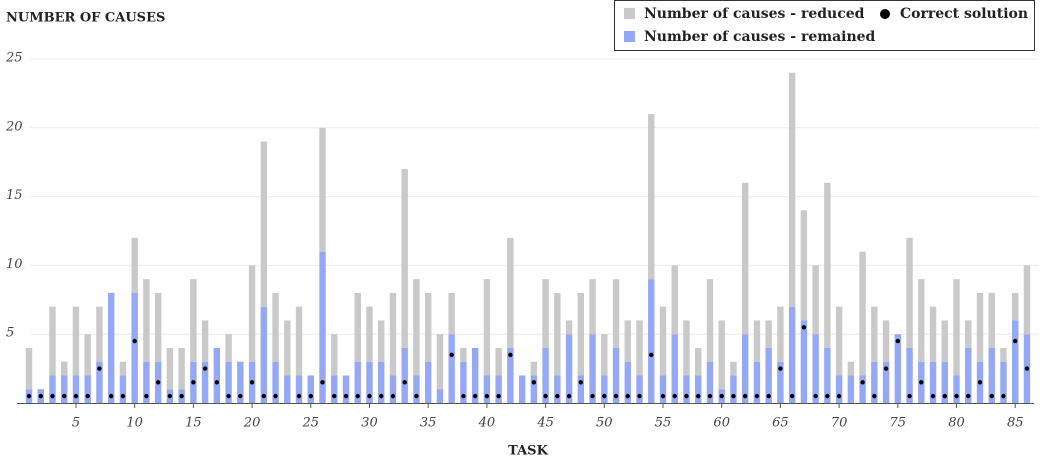 The height and width of the screenshot is (463, 1040). I want to click on y-tick-label: 10, so click(14, 264).